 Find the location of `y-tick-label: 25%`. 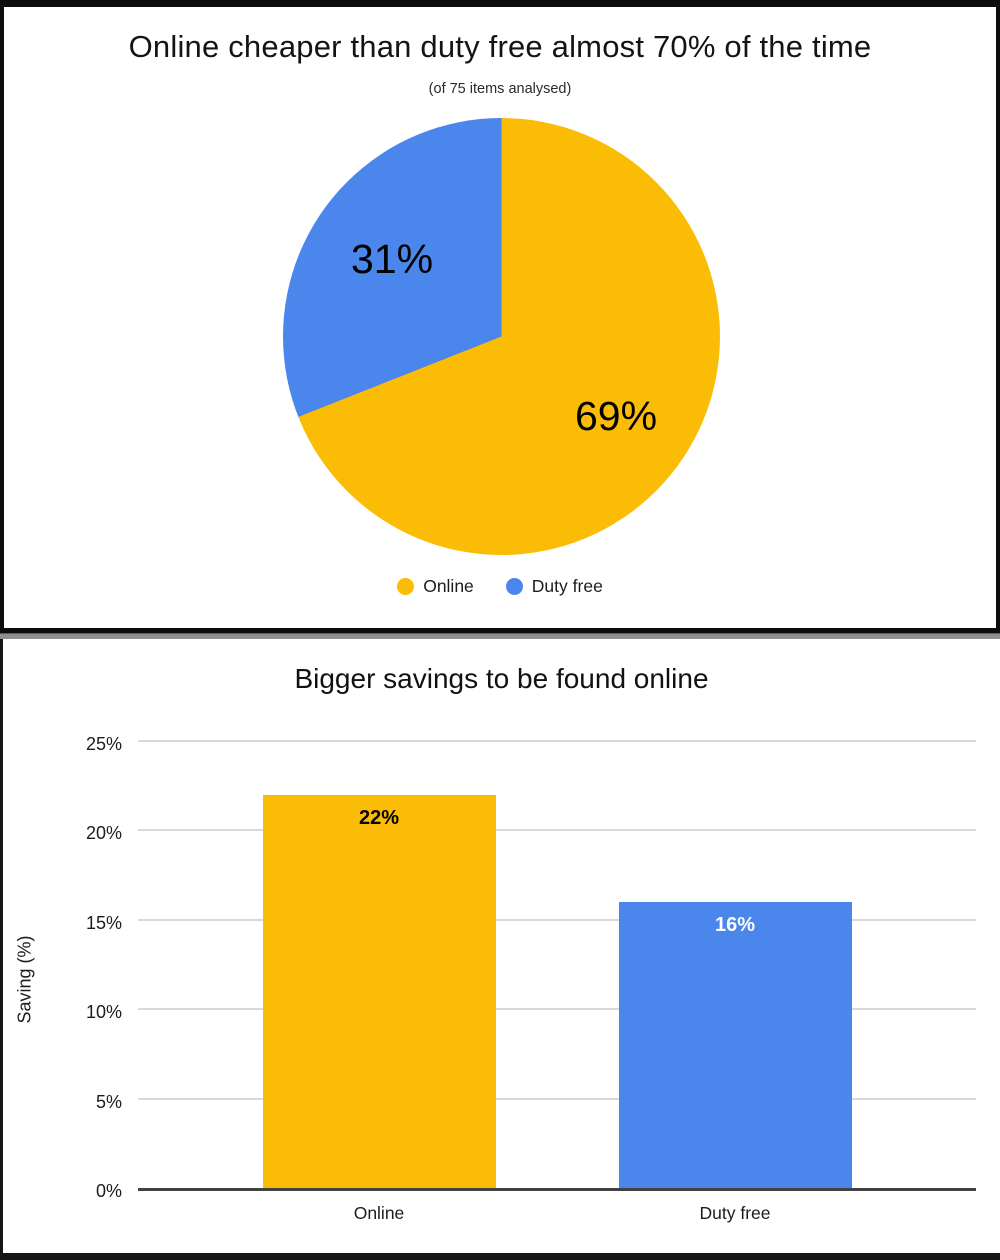

y-tick-label: 25% is located at coordinates (103, 744).